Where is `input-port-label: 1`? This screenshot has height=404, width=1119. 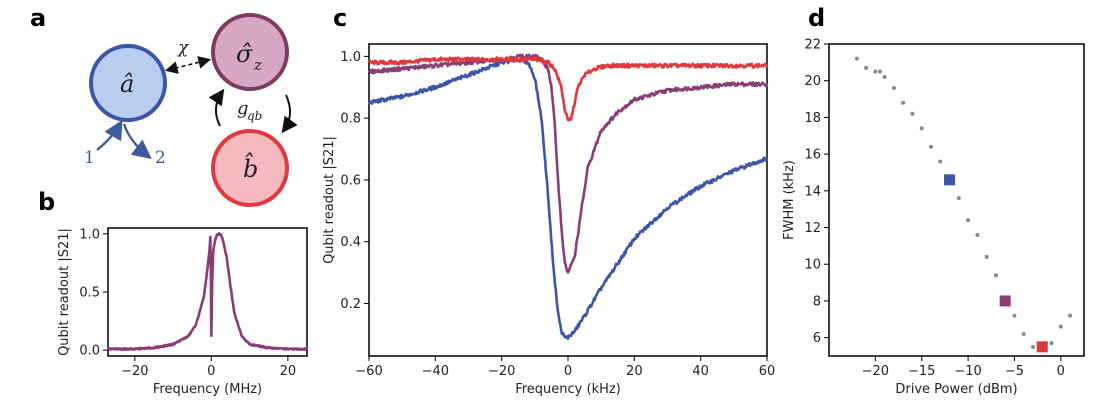
input-port-label: 1 is located at coordinates (89, 158).